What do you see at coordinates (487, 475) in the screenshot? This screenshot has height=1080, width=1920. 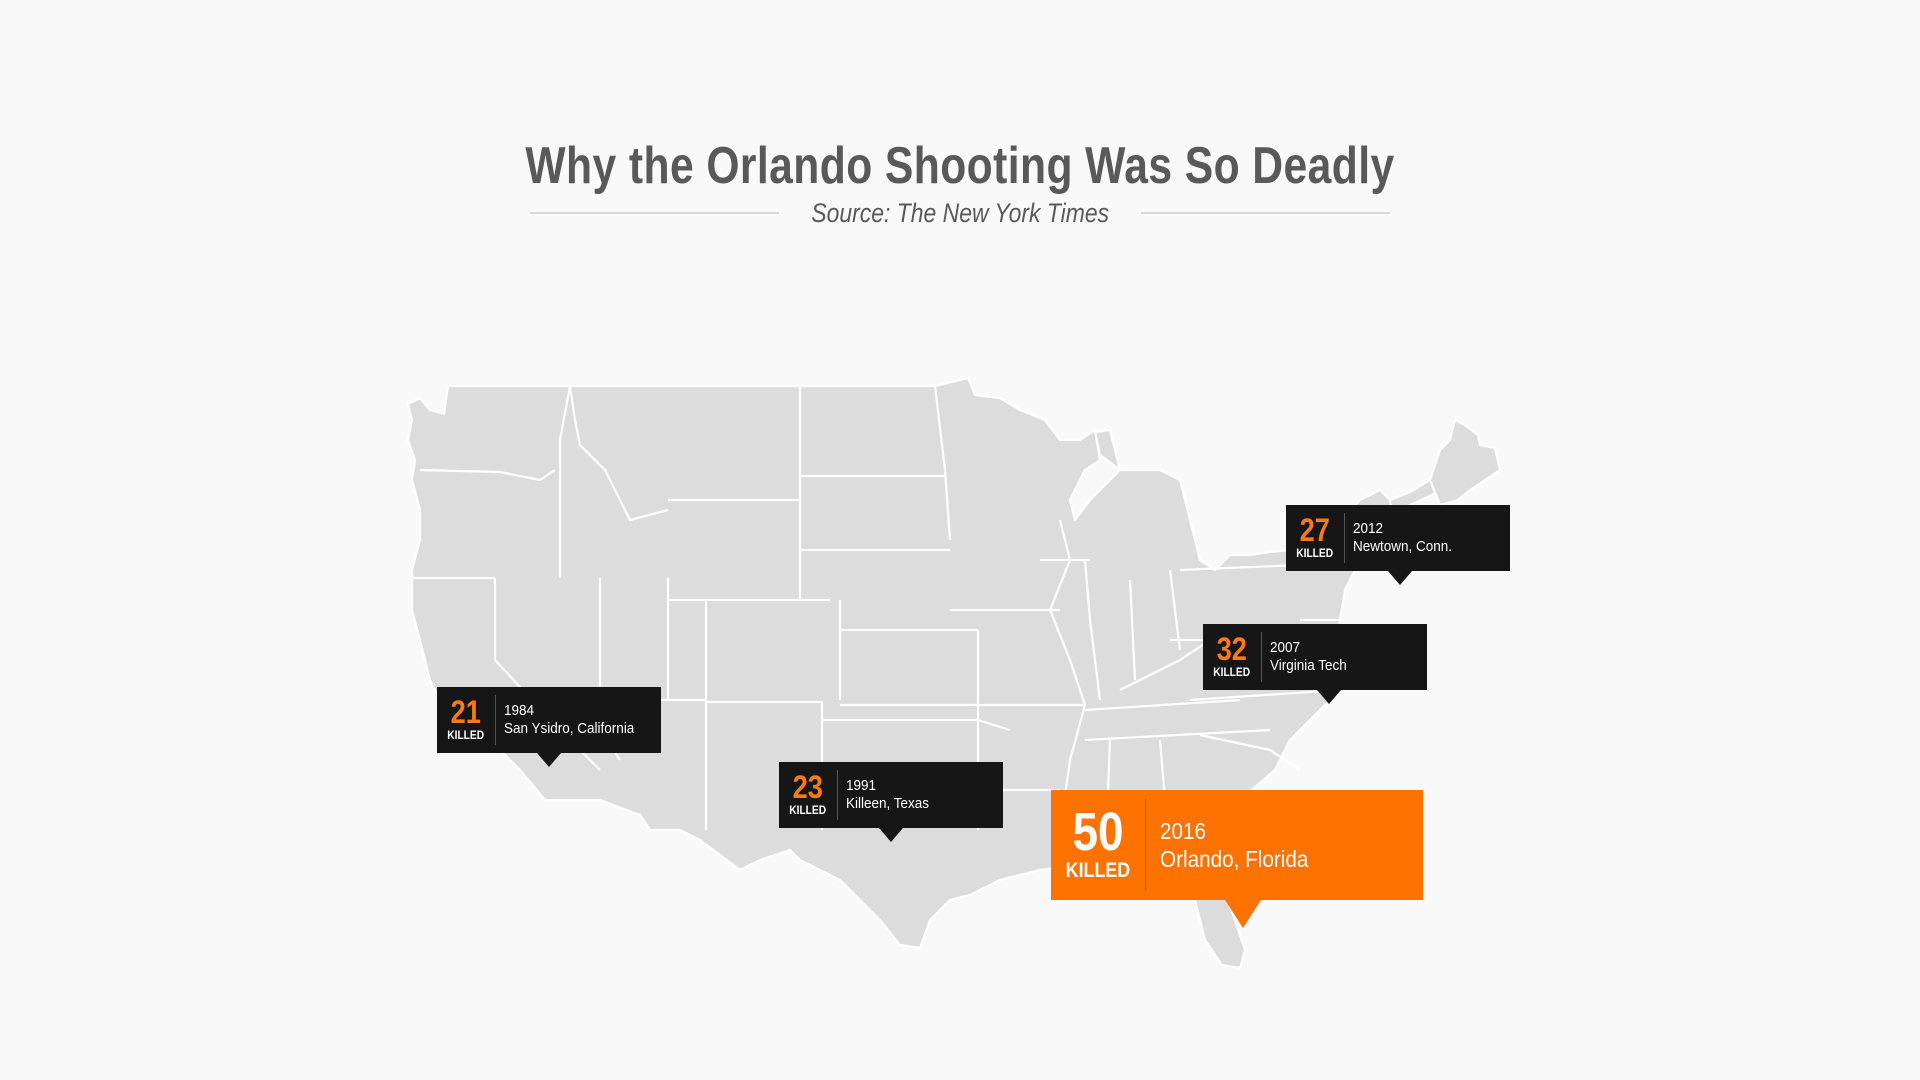 I see `border-wa-or` at bounding box center [487, 475].